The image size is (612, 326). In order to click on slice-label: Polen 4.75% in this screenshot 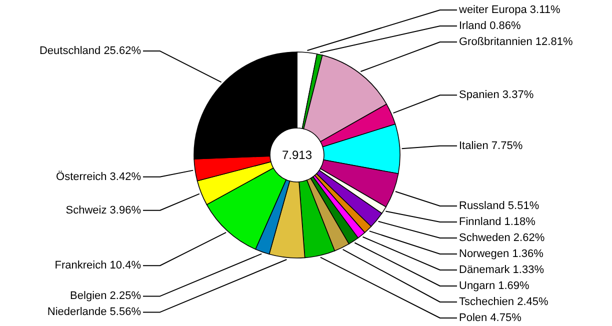, I will do `click(490, 318)`.